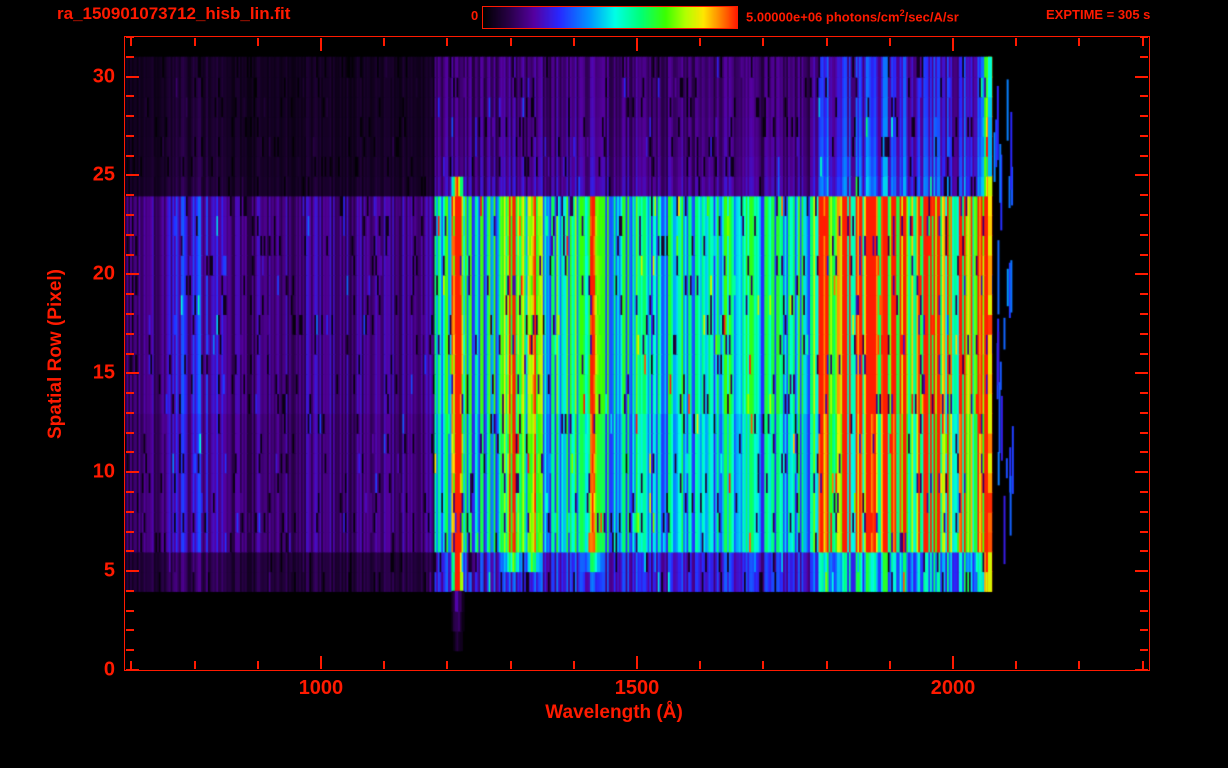 Image resolution: width=1228 pixels, height=768 pixels. Describe the element at coordinates (103, 471) in the screenshot. I see `y-tick-label: 10` at that location.